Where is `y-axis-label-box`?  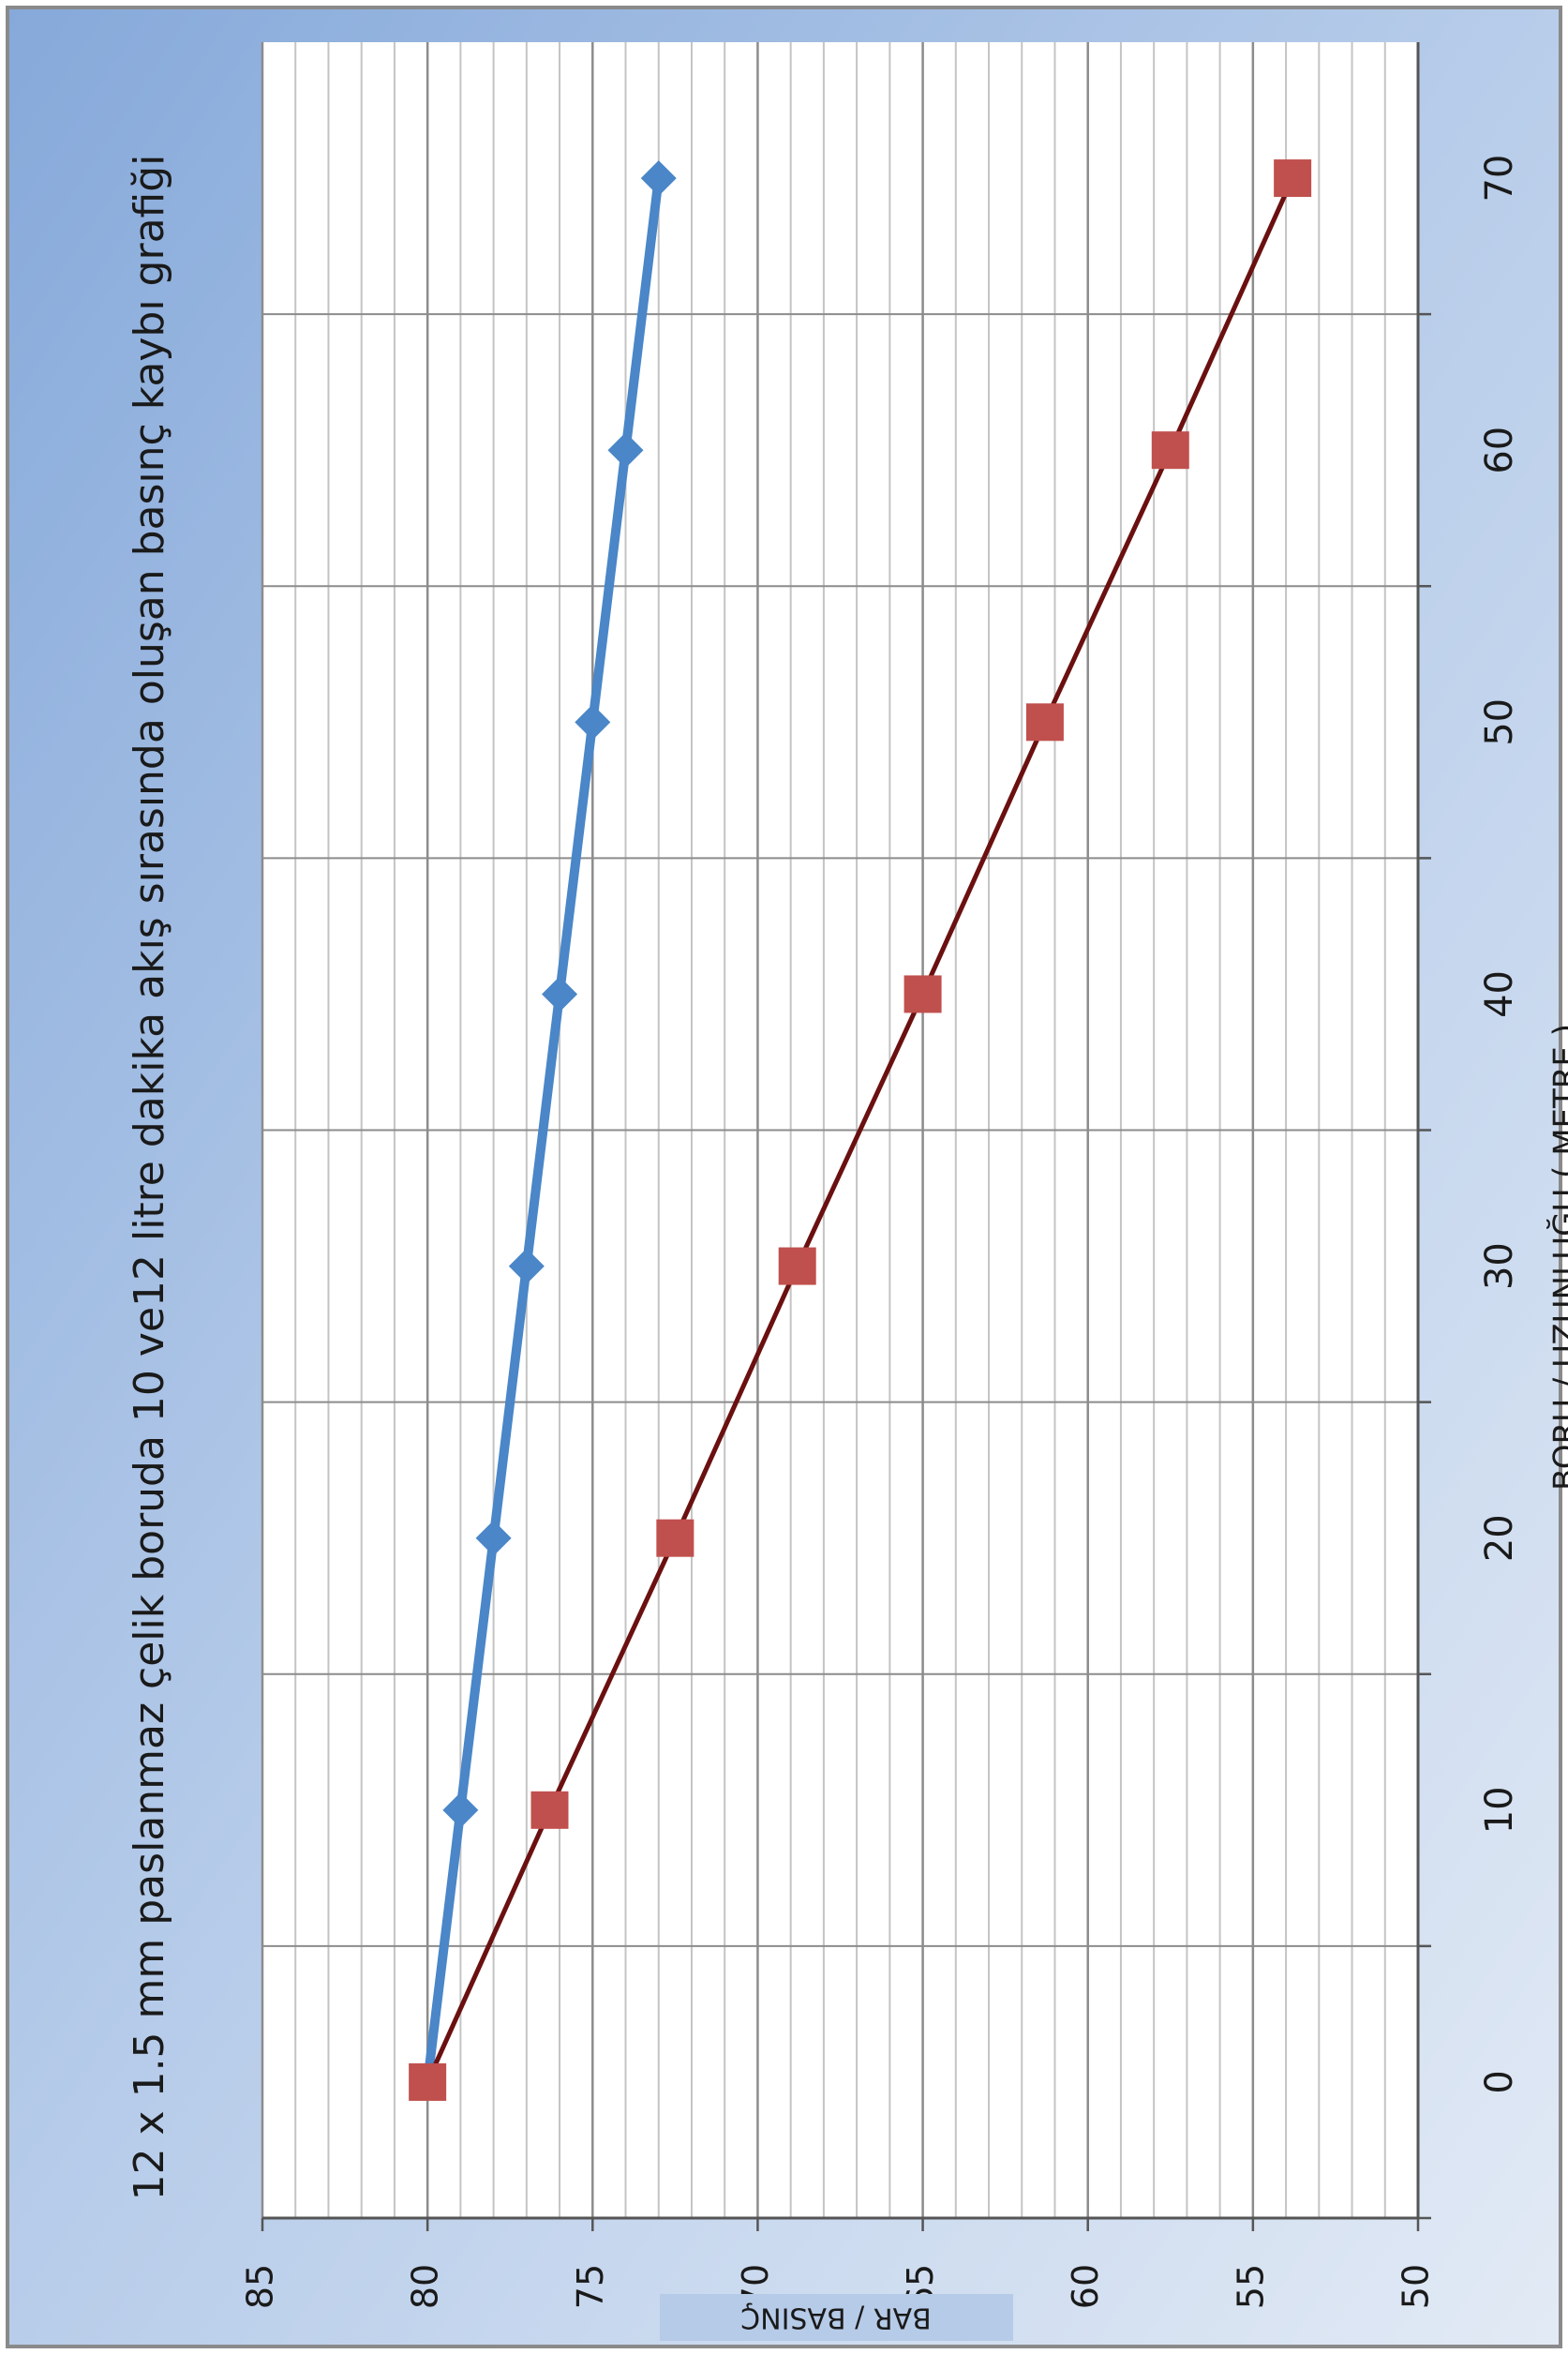 y-axis-label-box is located at coordinates (837, 2317).